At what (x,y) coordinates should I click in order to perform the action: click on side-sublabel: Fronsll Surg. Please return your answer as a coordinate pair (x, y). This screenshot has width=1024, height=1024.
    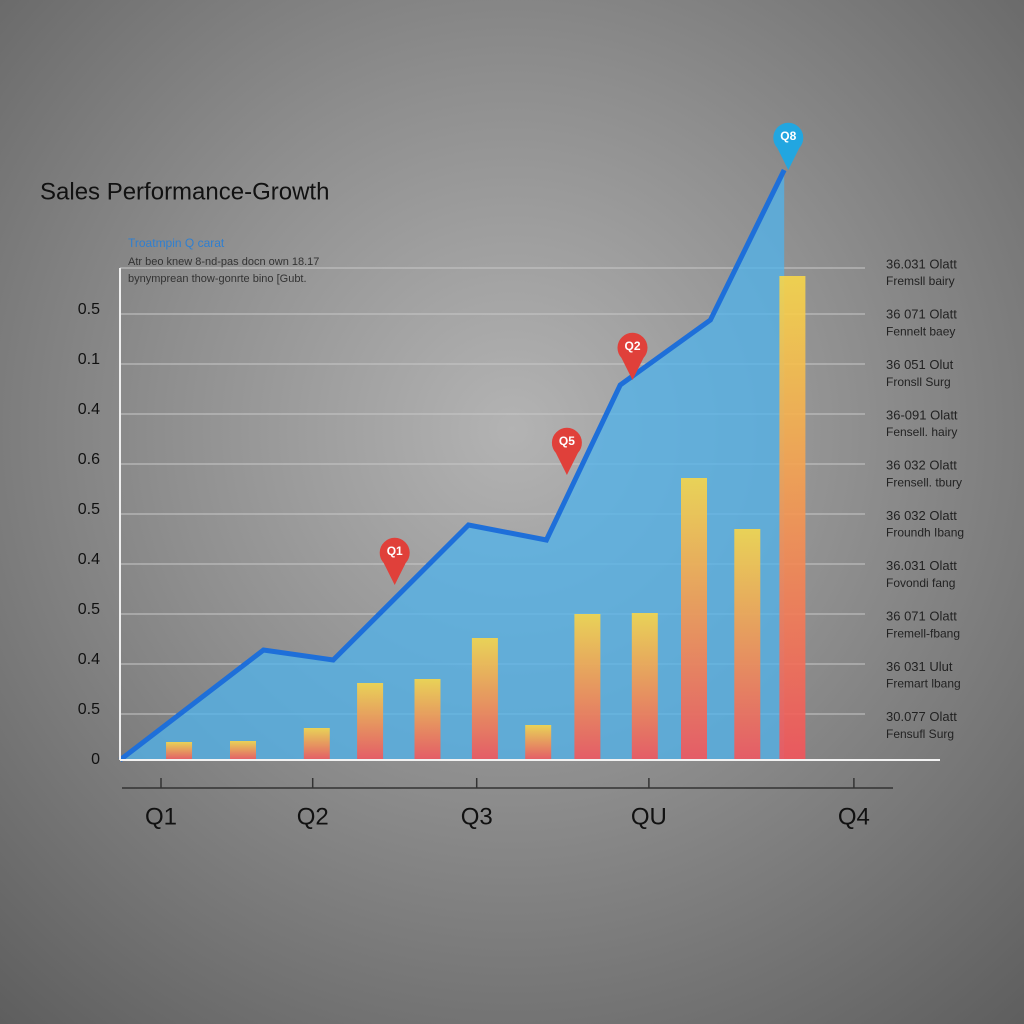
    Looking at the image, I should click on (918, 382).